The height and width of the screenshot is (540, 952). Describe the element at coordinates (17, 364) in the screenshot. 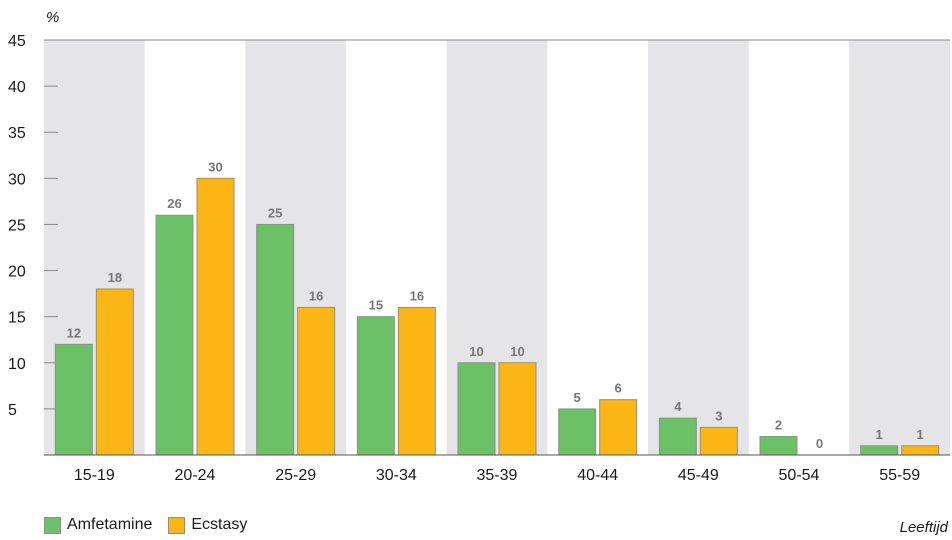

I see `y-tick-label: 10` at that location.